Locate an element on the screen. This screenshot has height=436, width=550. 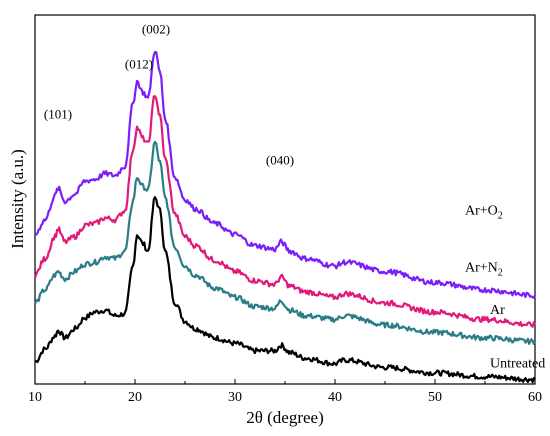
x-axis-label: 2θ (degree) is located at coordinates (285, 417).